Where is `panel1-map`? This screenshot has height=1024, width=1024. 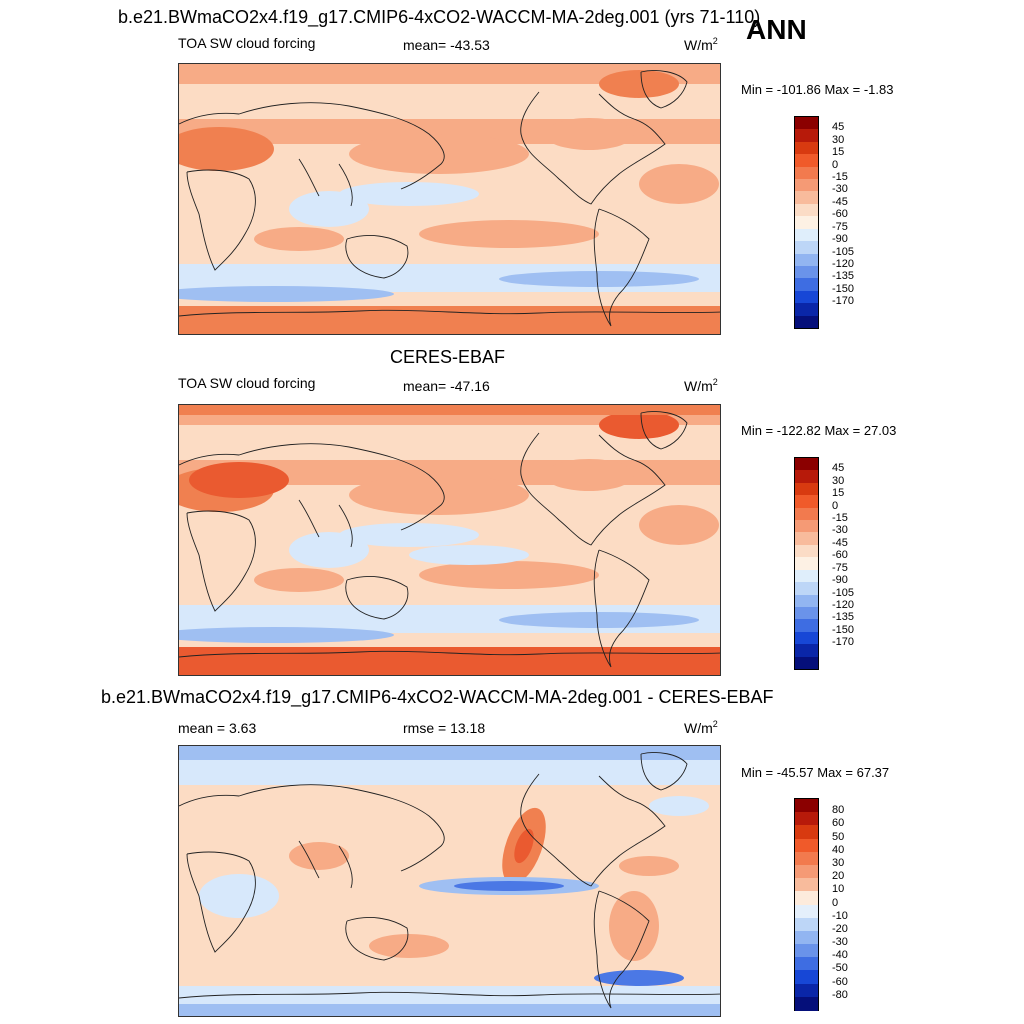 panel1-map is located at coordinates (449, 199).